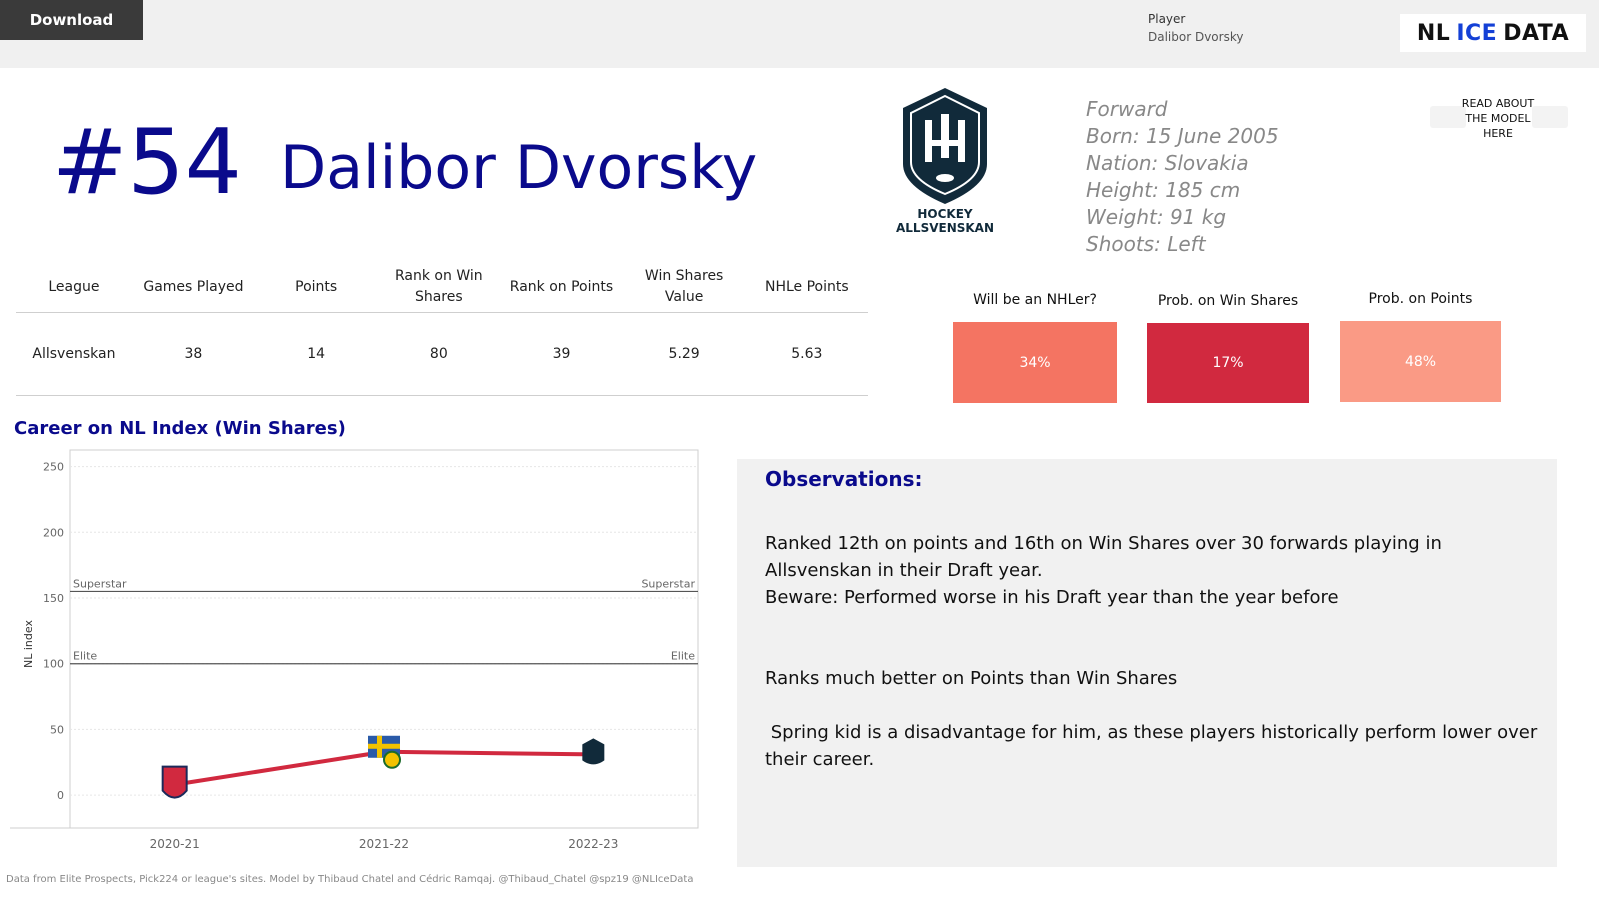 Image resolution: width=1599 pixels, height=899 pixels. I want to click on y-tick-label: 100, so click(53, 664).